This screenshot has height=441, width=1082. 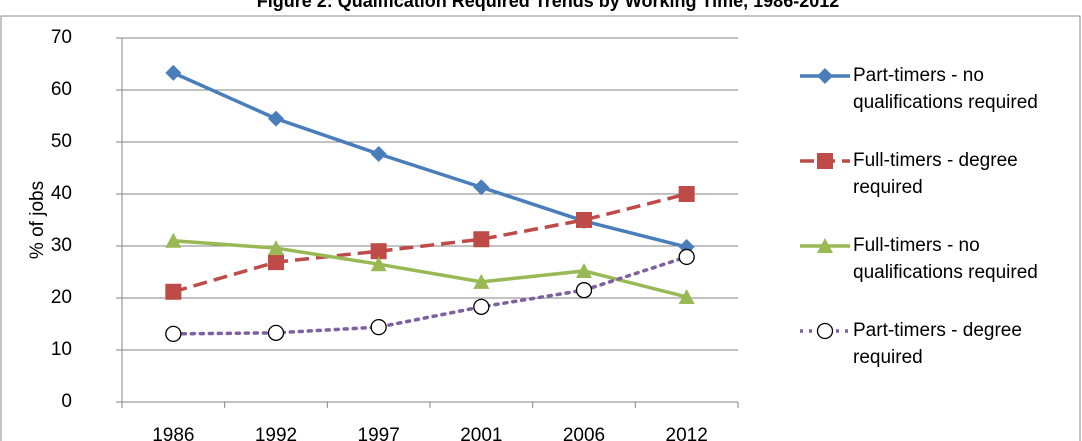 I want to click on x-tick-label: 1992, so click(x=276, y=433).